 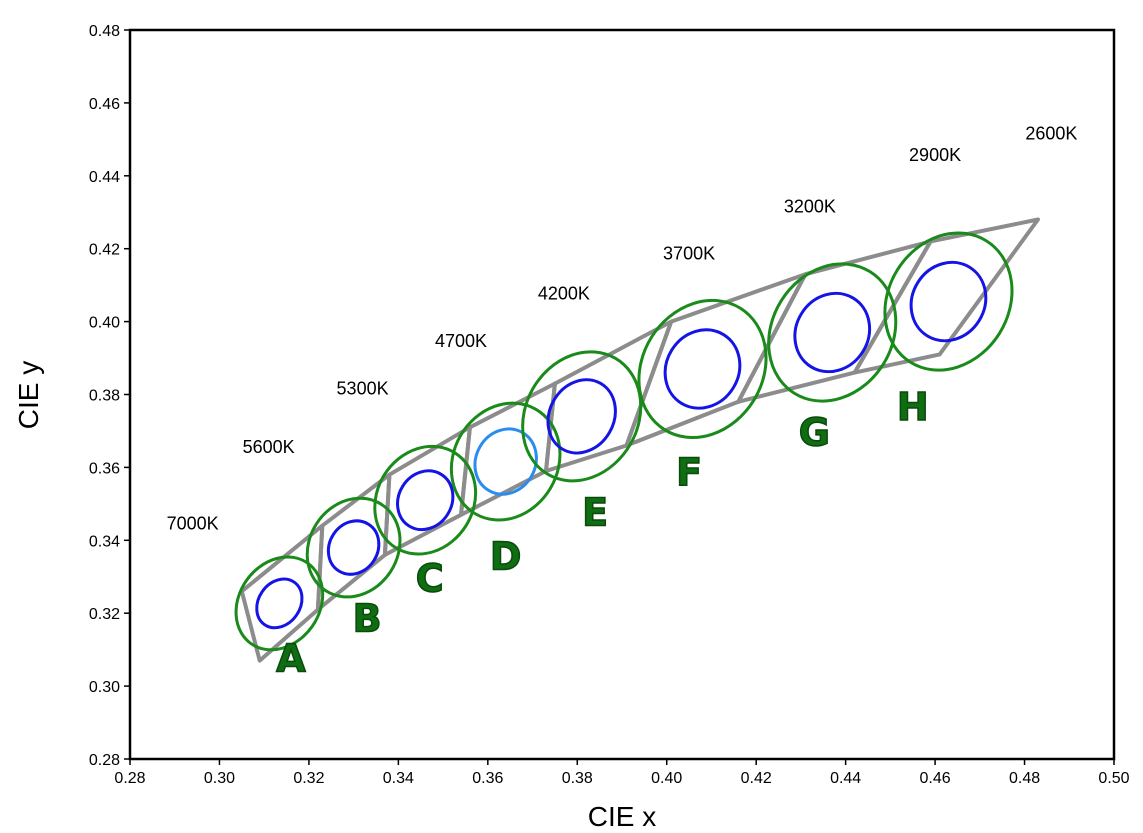 What do you see at coordinates (104, 396) in the screenshot?
I see `y-tick-label: 0.38` at bounding box center [104, 396].